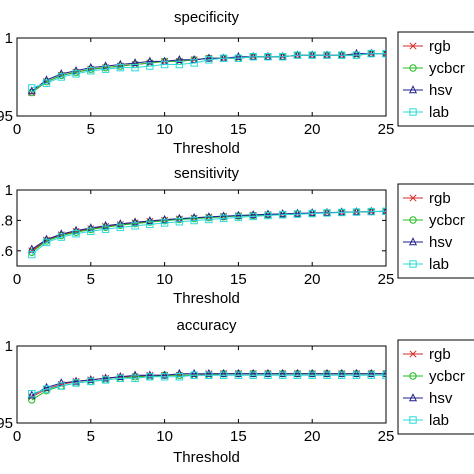 The height and width of the screenshot is (474, 474). I want to click on y-tick-label: 0.95, so click(6, 423).